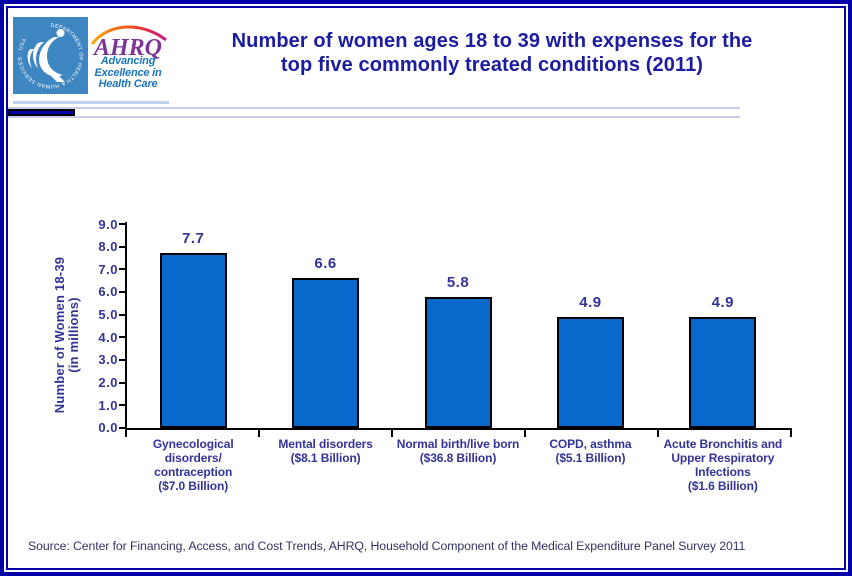 The height and width of the screenshot is (576, 852). What do you see at coordinates (108, 326) in the screenshot?
I see `y-axis-tick-labels: 9.0 8.0 7.0 6.0 5.0 4.0 3.0 2.0 1.0 0.0` at bounding box center [108, 326].